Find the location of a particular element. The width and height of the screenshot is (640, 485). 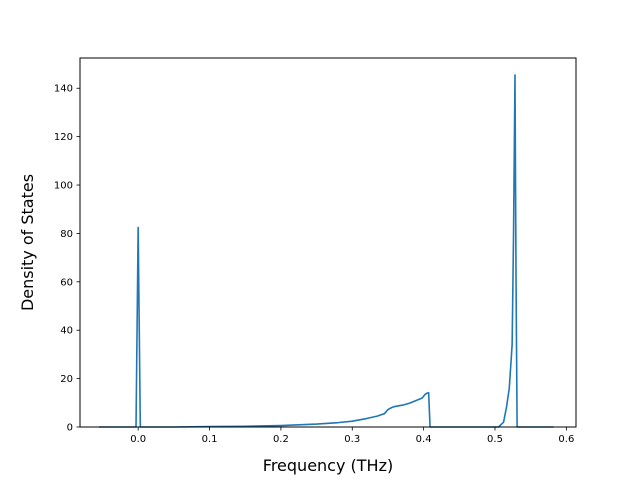

y-tick-label: 80 is located at coordinates (66, 234).